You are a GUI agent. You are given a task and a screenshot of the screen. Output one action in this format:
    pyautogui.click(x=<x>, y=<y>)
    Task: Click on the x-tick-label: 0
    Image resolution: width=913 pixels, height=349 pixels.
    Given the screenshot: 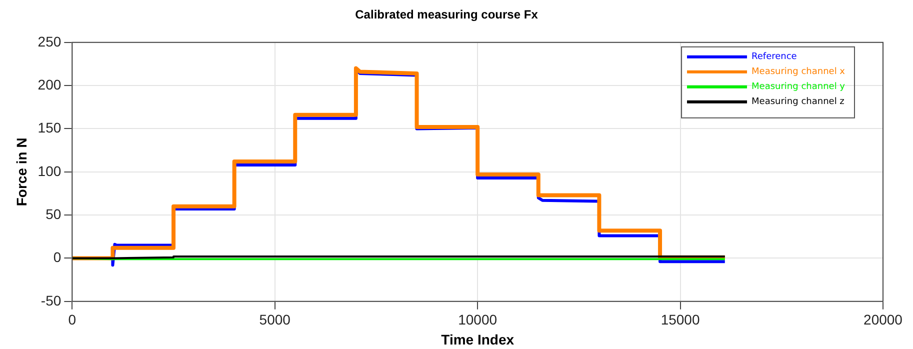 What is the action you would take?
    pyautogui.click(x=72, y=320)
    